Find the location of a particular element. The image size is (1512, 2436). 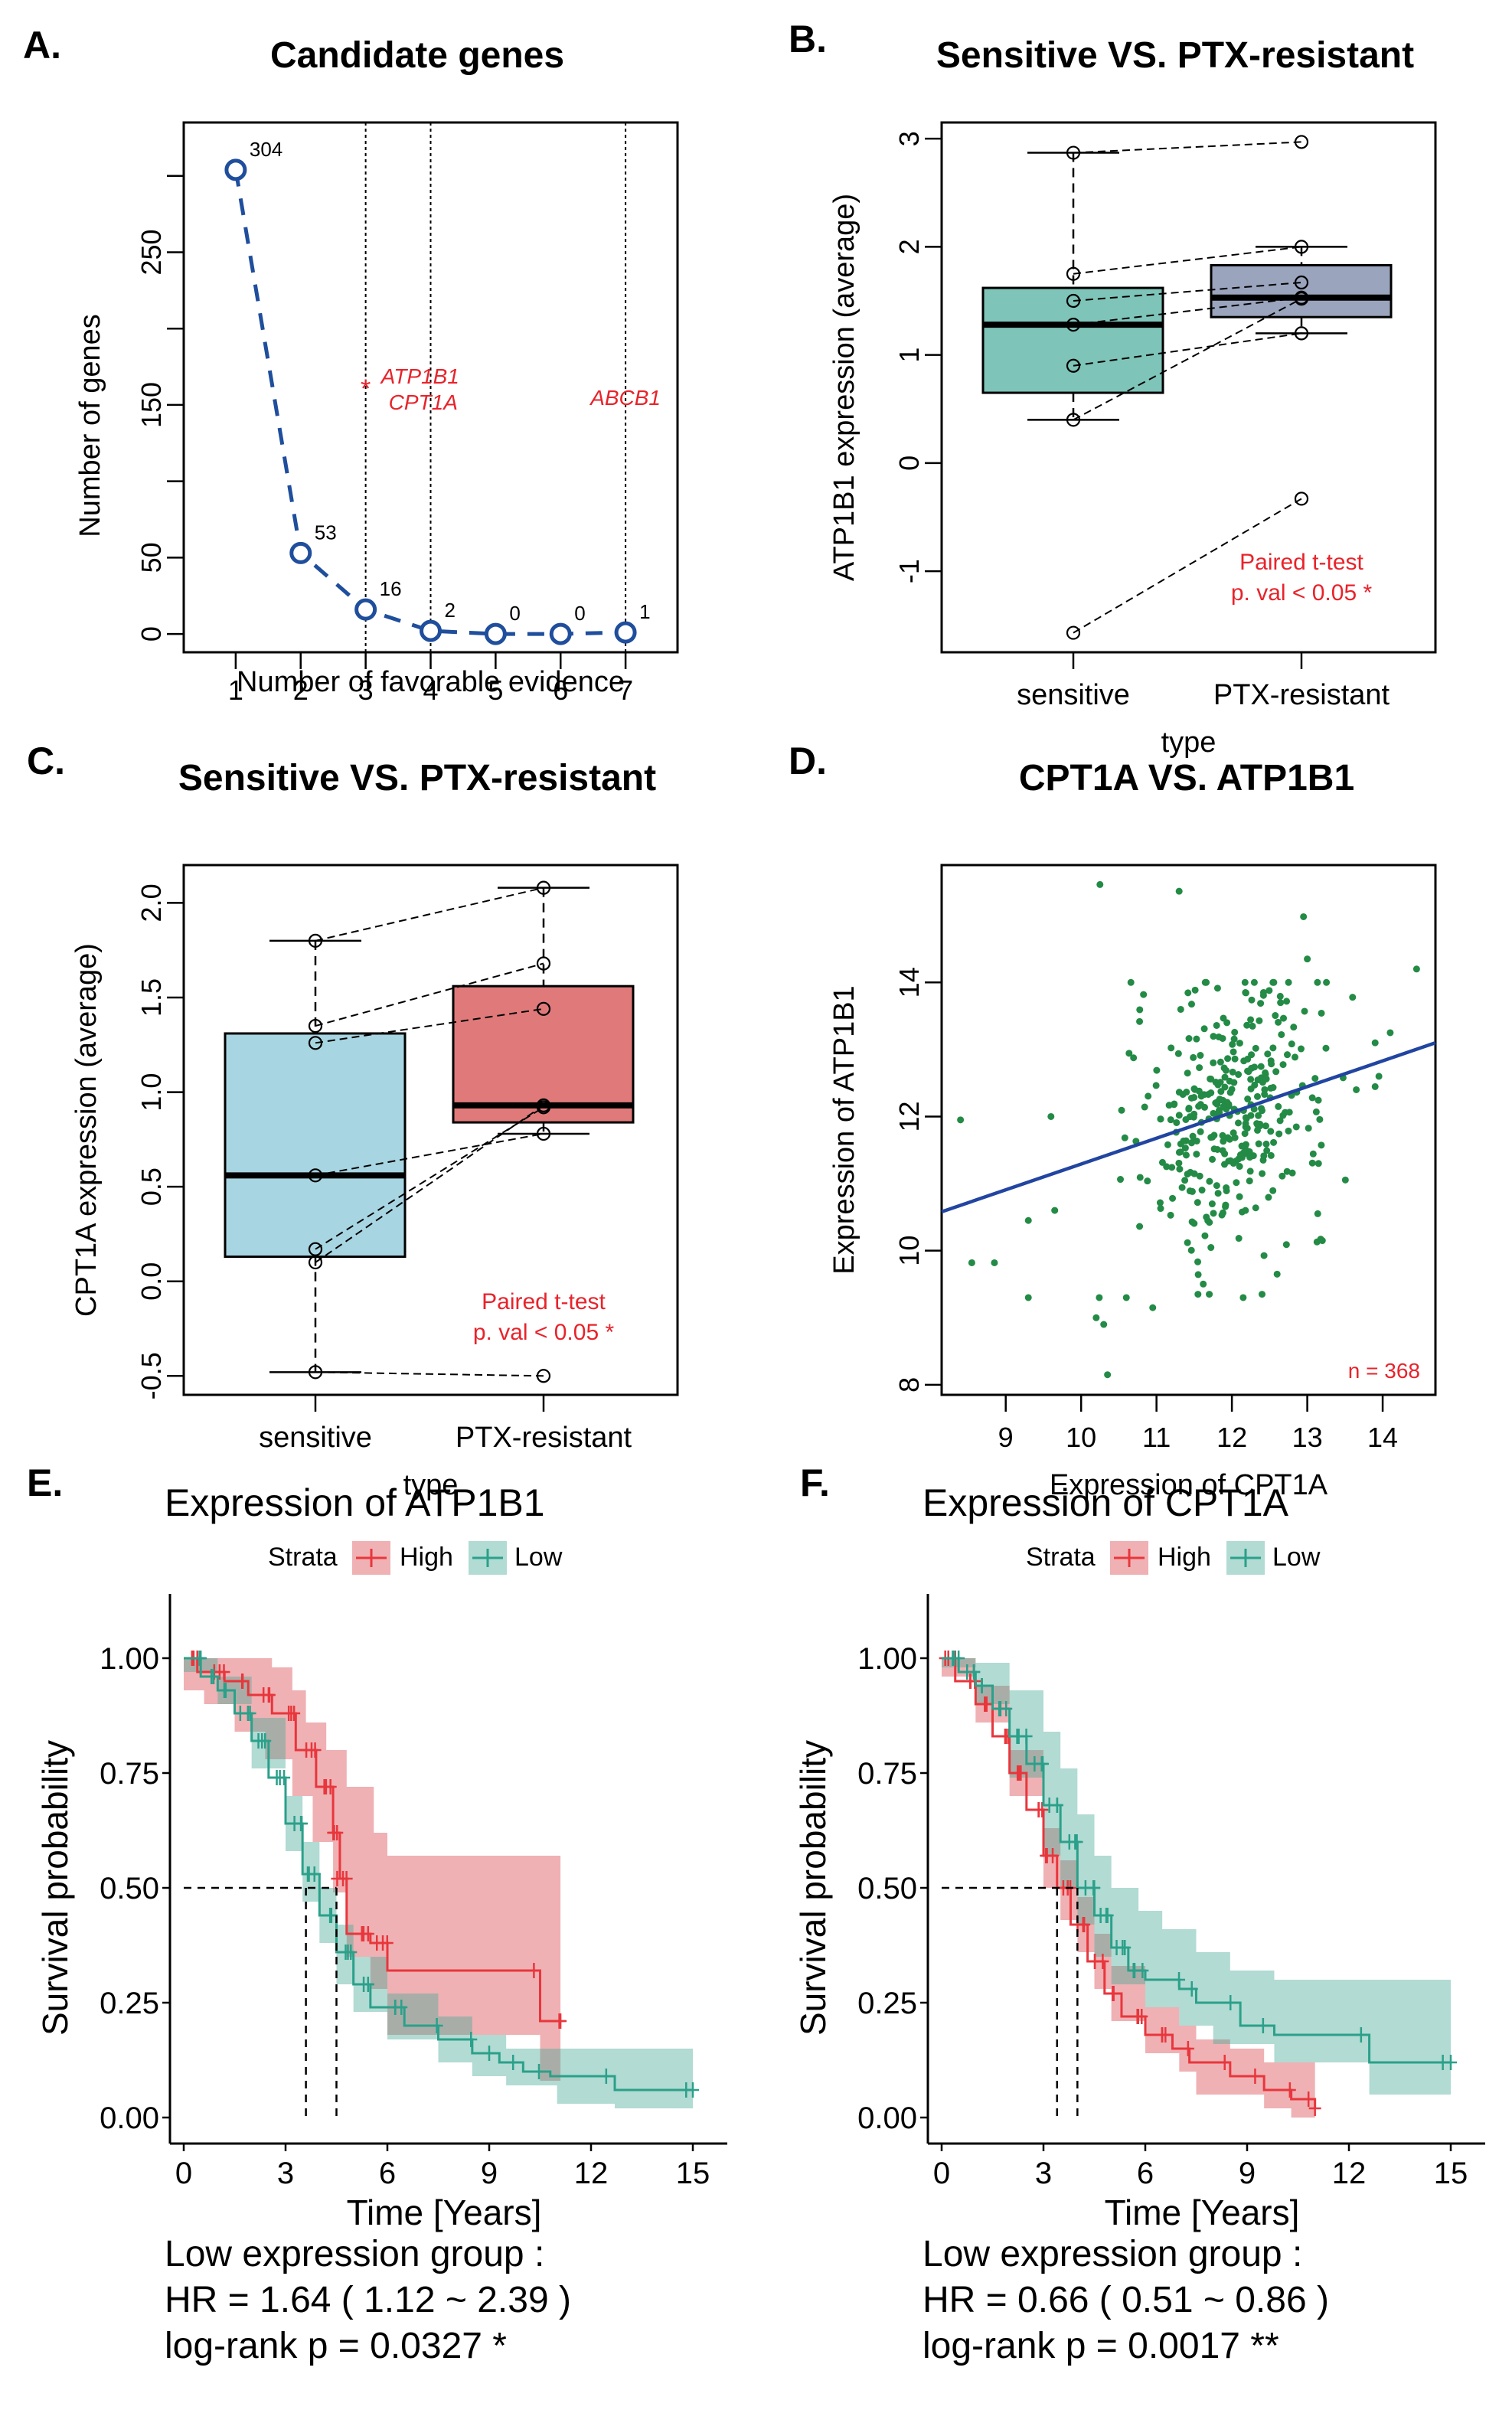

data-point is located at coordinates (235, 169).